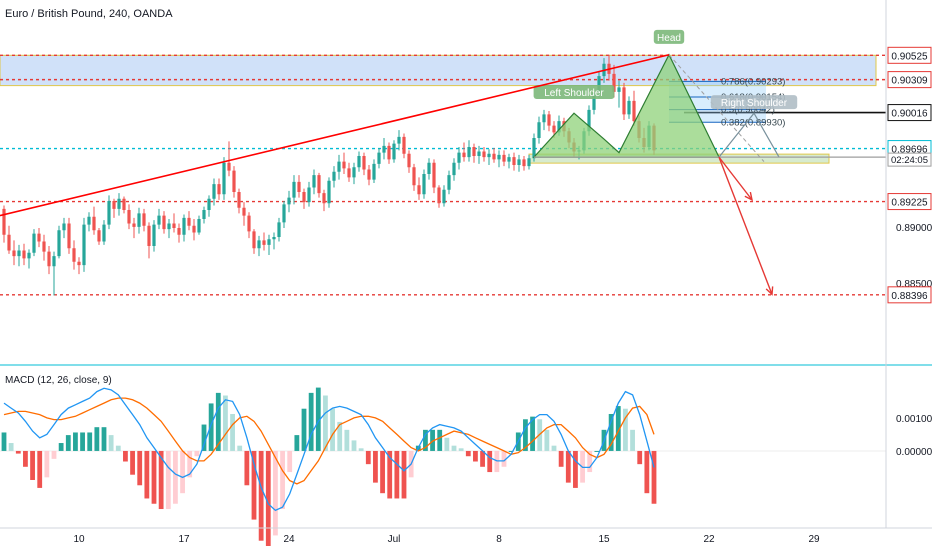 The width and height of the screenshot is (932, 550). I want to click on fib-level-label: 0.382(0.89930), so click(753, 122).